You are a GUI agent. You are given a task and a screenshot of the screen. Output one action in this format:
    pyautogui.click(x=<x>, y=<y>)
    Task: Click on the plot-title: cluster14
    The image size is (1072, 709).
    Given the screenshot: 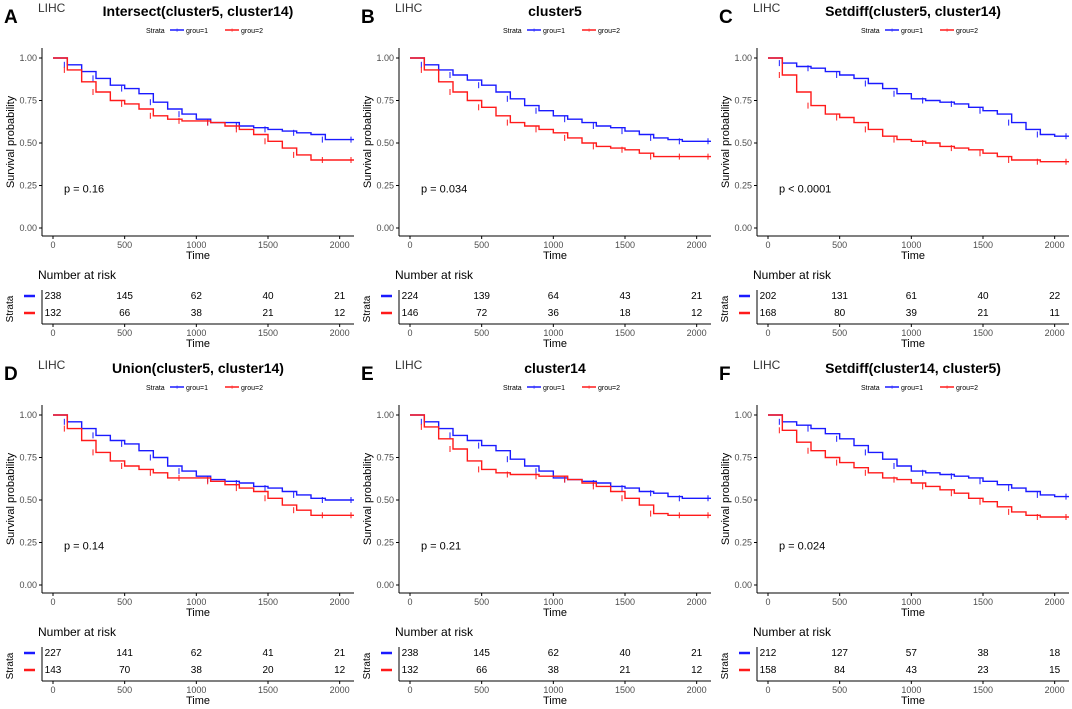 What is the action you would take?
    pyautogui.click(x=555, y=368)
    